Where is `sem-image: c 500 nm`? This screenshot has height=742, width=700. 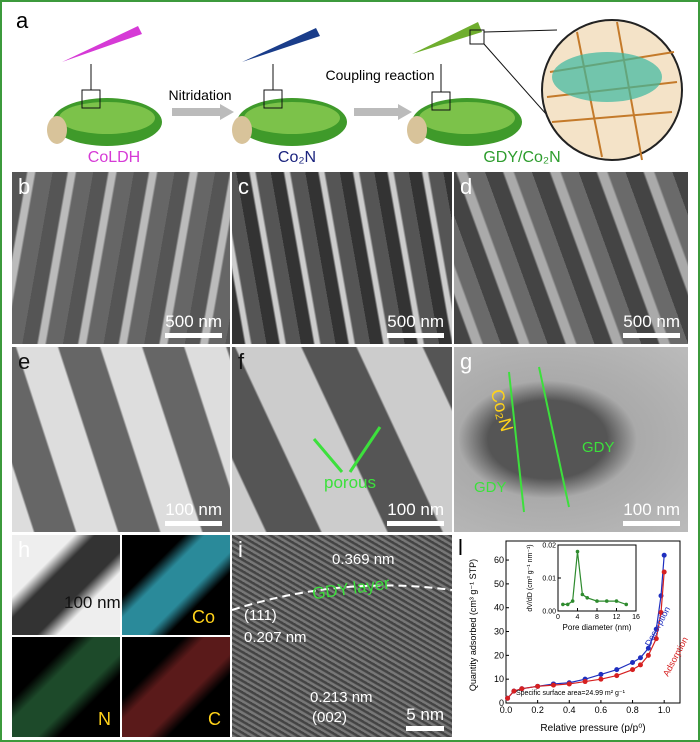
sem-image: c 500 nm is located at coordinates (342, 258).